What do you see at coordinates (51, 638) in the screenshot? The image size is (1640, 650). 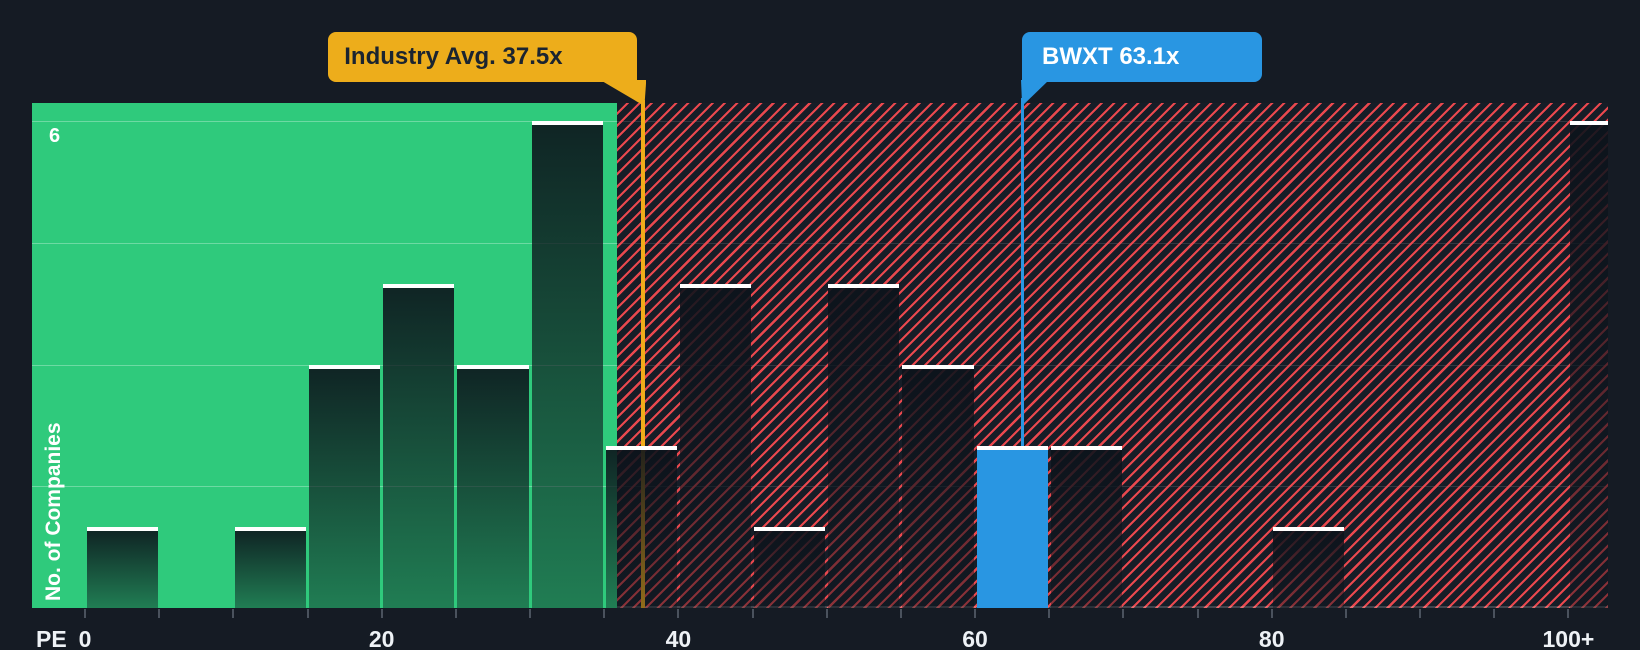 I see `x-axis-title: PE` at bounding box center [51, 638].